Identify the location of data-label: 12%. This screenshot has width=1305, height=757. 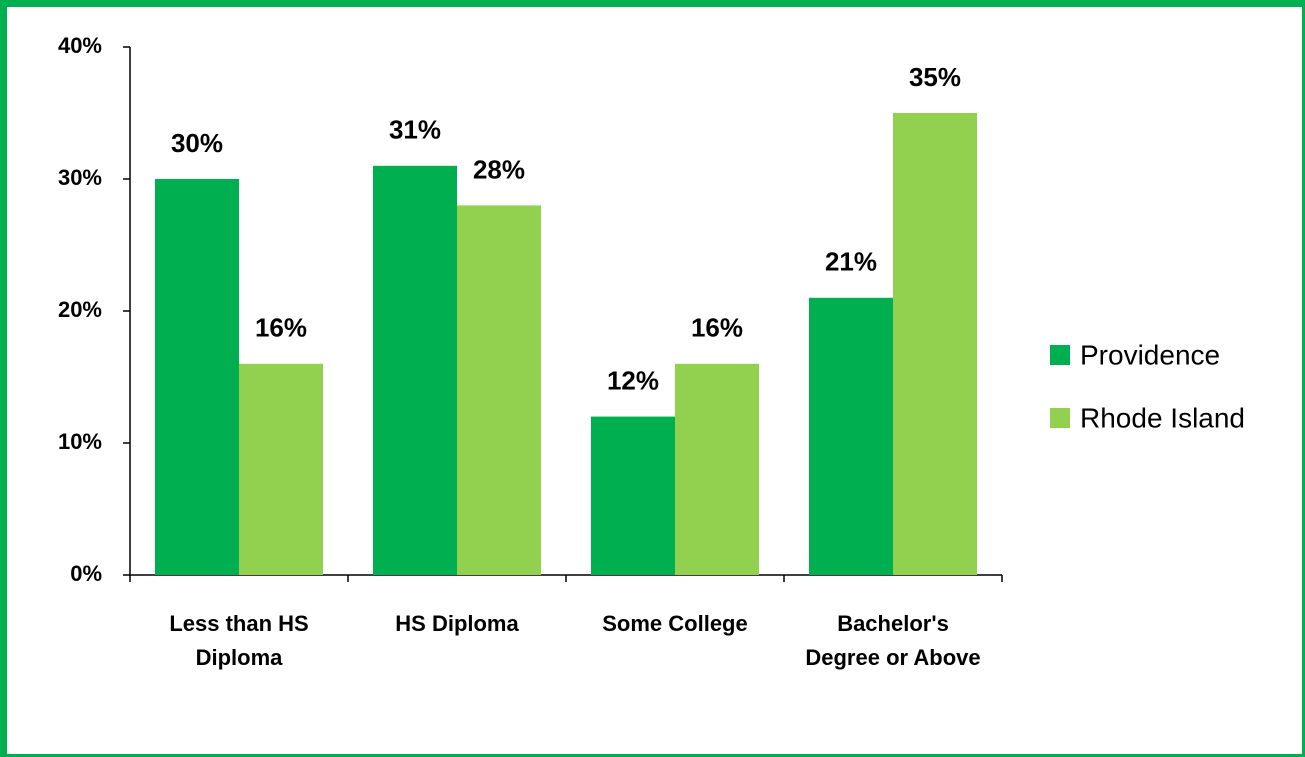
(633, 380).